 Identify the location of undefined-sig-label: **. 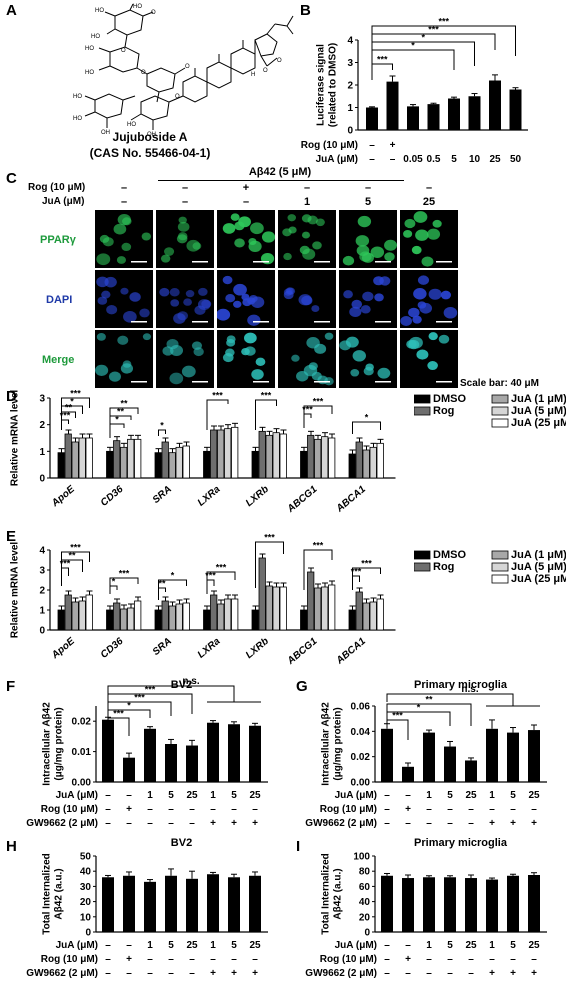
(162, 584).